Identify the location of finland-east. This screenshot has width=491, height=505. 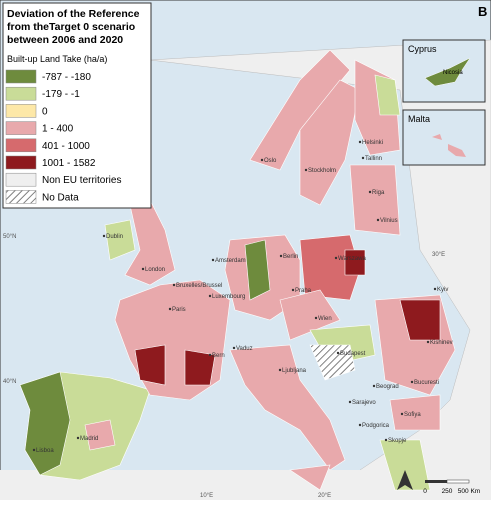
(387, 95).